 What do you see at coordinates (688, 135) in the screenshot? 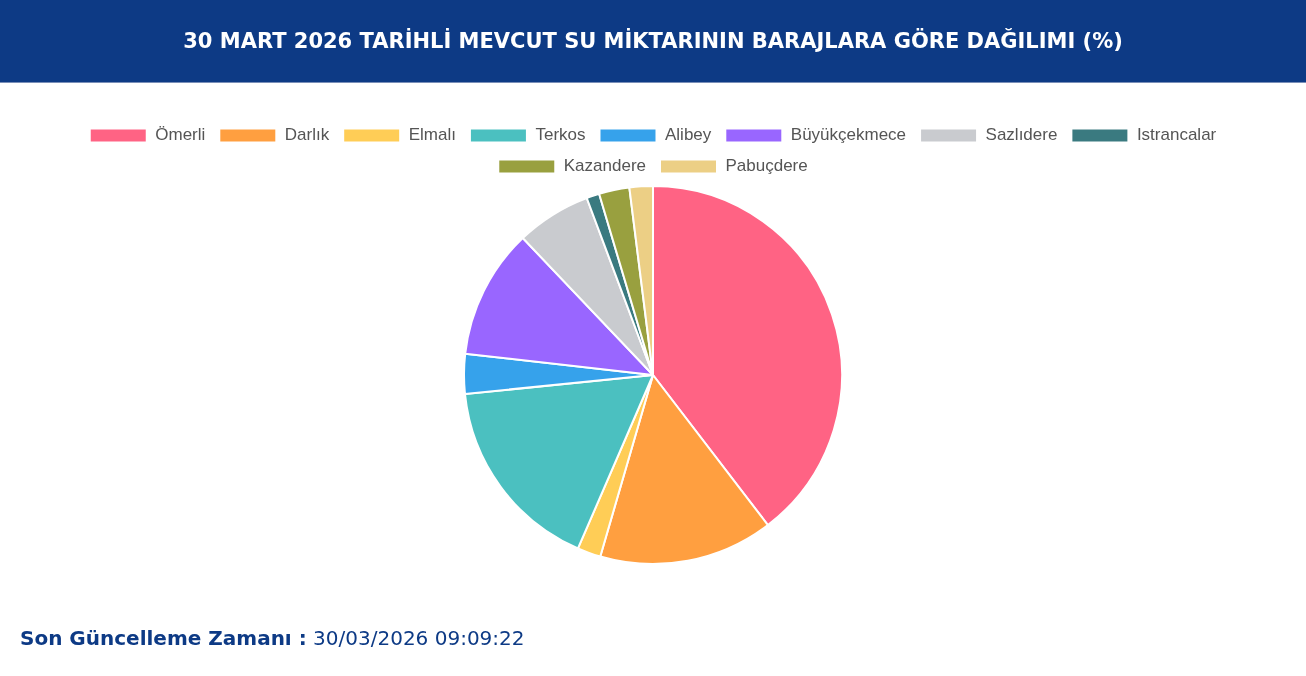
I see `legend-label: Alibey` at bounding box center [688, 135].